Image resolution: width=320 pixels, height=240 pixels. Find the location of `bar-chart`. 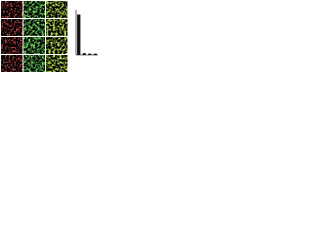

bar-chart is located at coordinates (86, 33).